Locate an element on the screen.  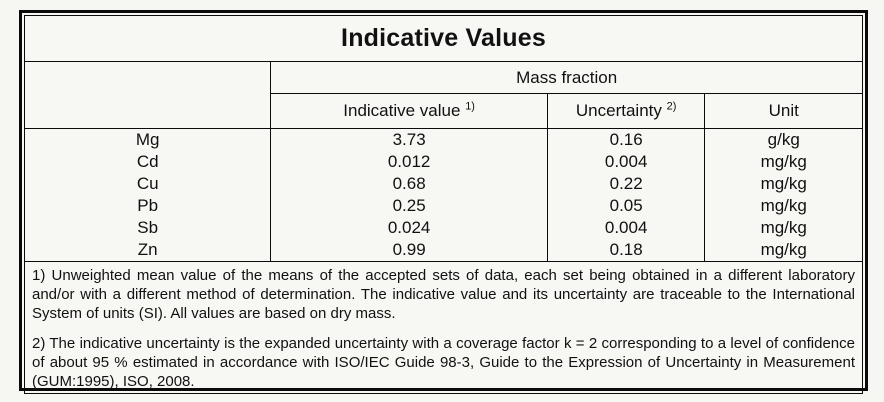
table-row-sb: Sb 0.024 0.004 mg/kg is located at coordinates (443, 228).